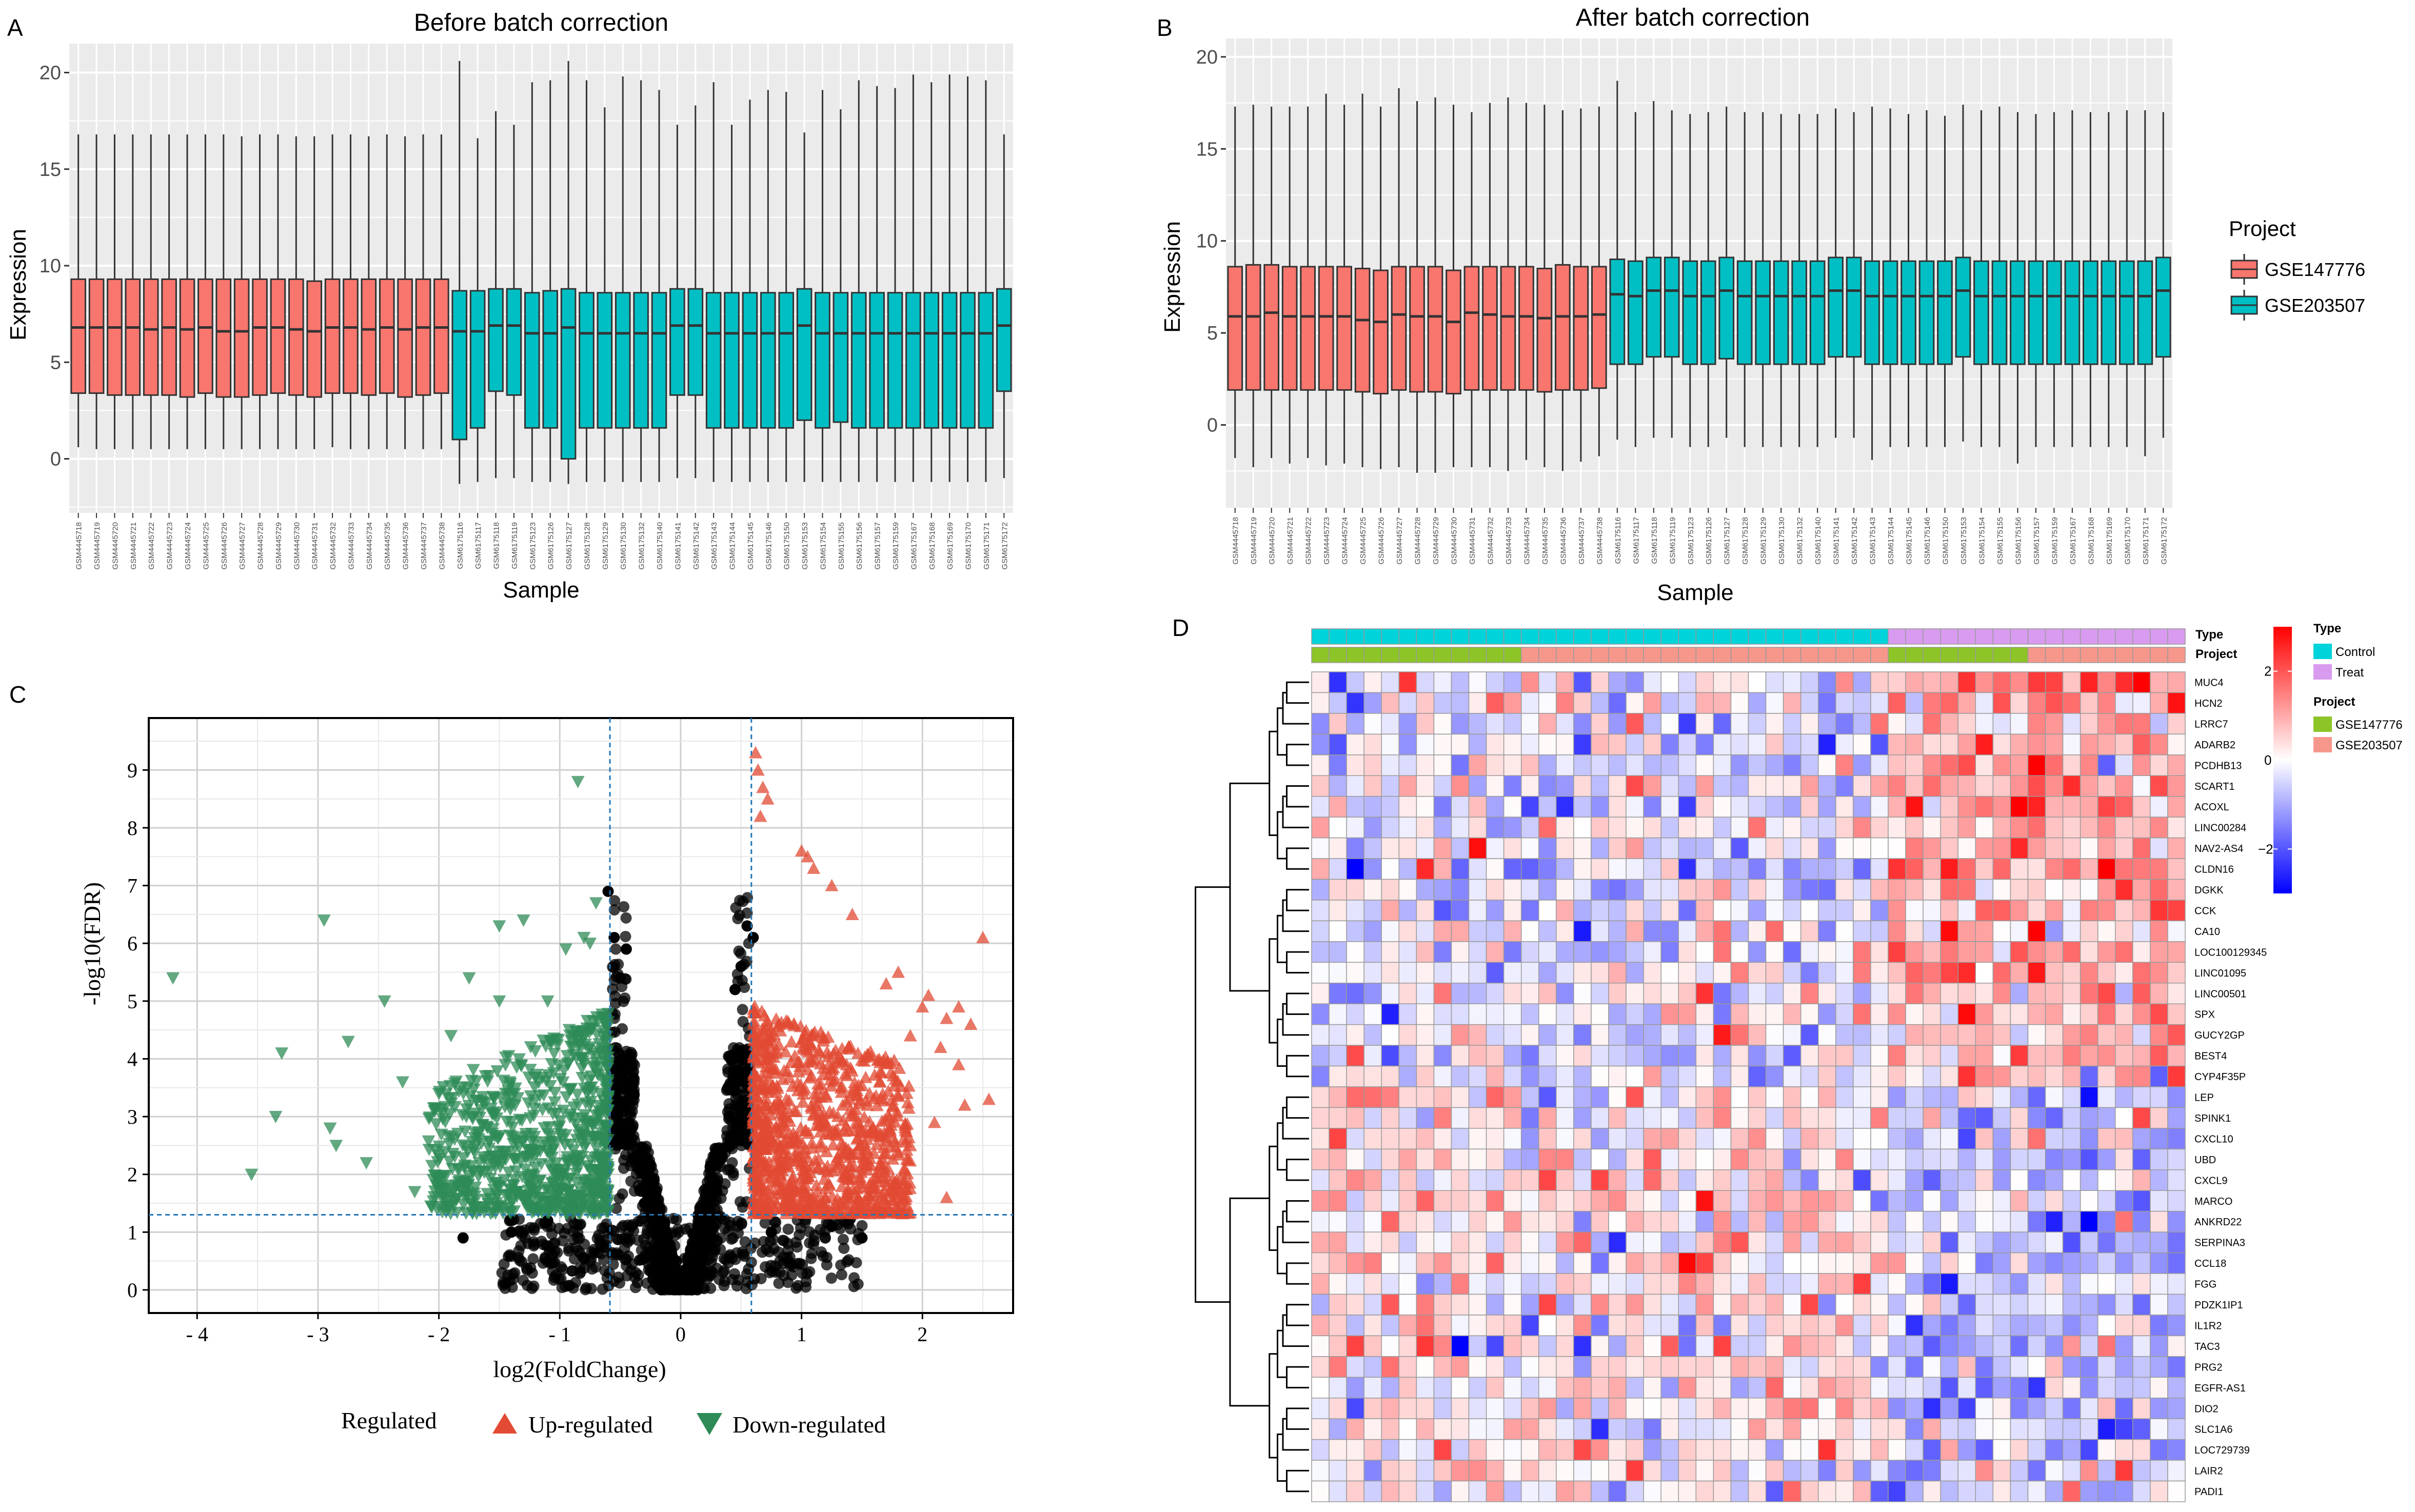 This screenshot has width=2415, height=1512. I want to click on box-GSM6175153, so click(804, 307).